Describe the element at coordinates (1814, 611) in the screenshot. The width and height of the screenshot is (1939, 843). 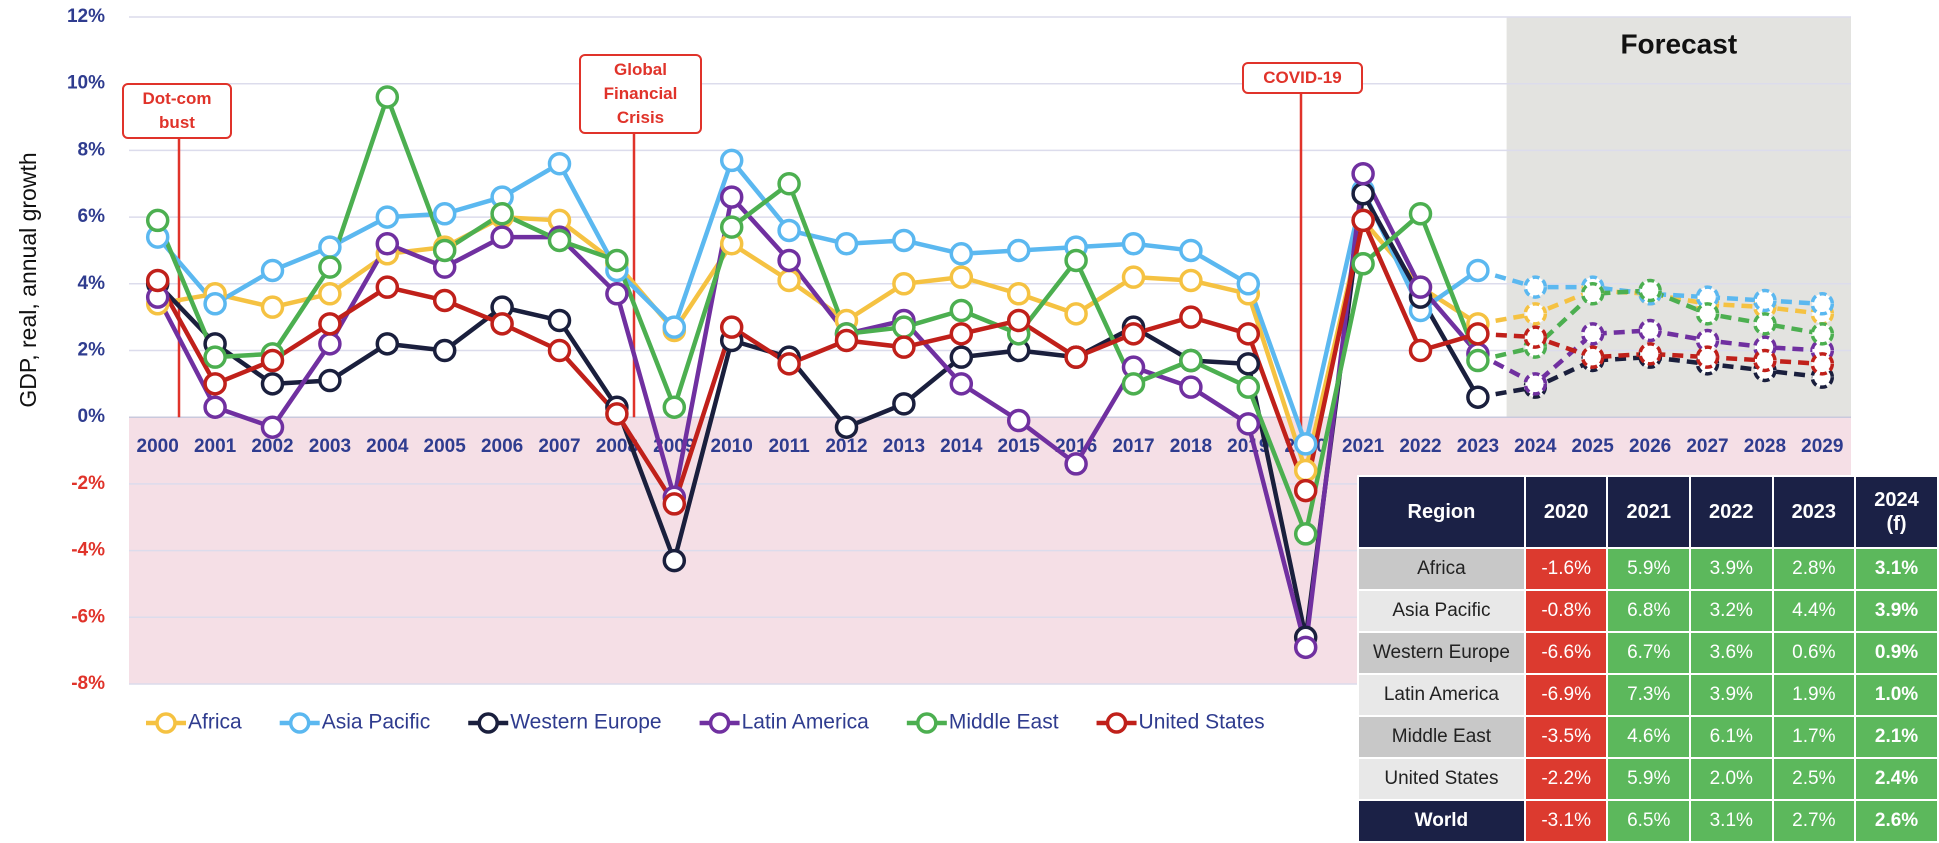
I see `value-cell: 4.4%` at that location.